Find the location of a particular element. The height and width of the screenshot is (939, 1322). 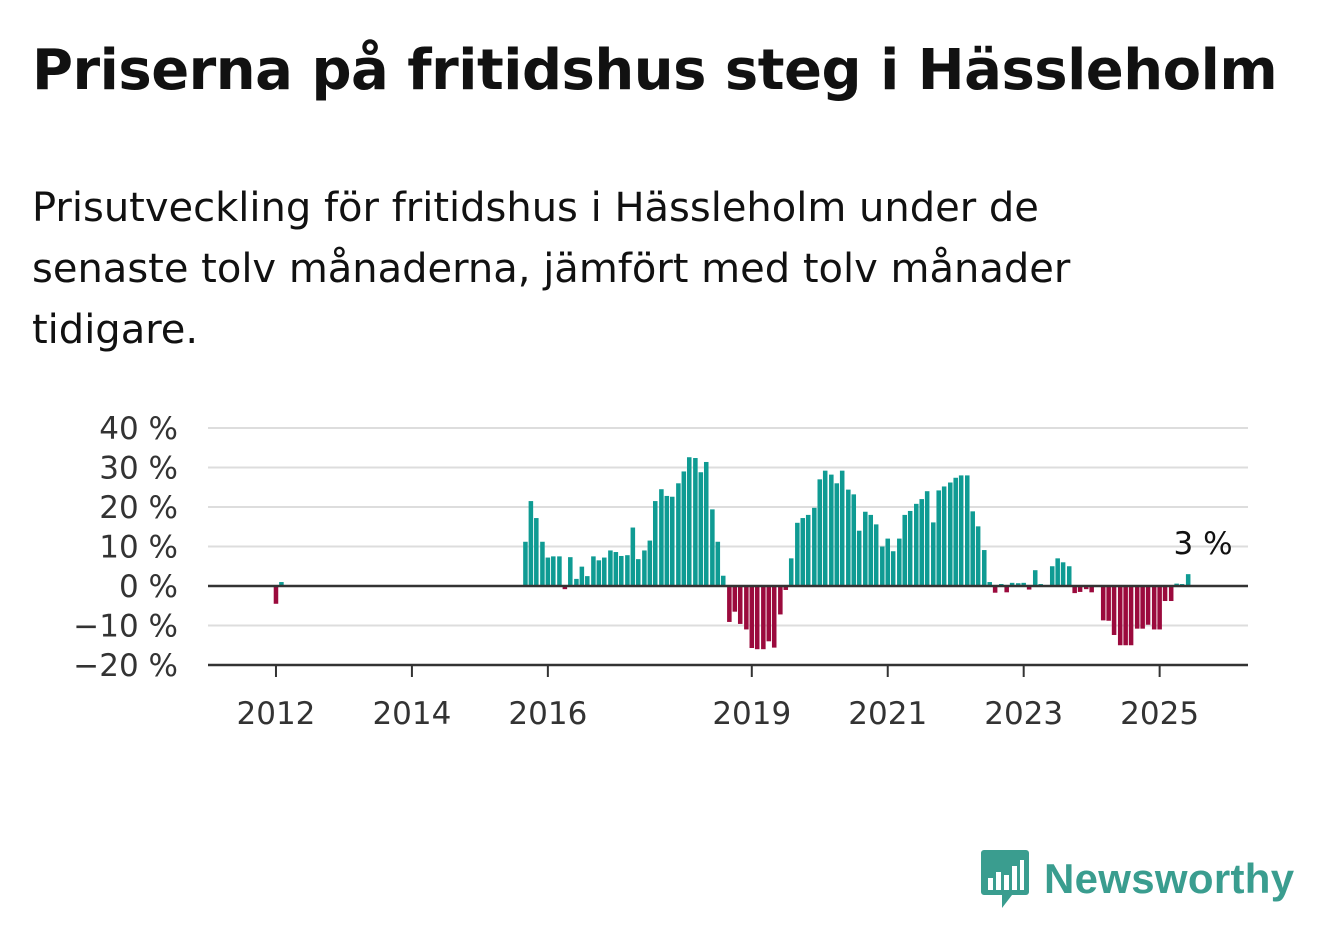

brand-name: Newsworthy is located at coordinates (1169, 878).